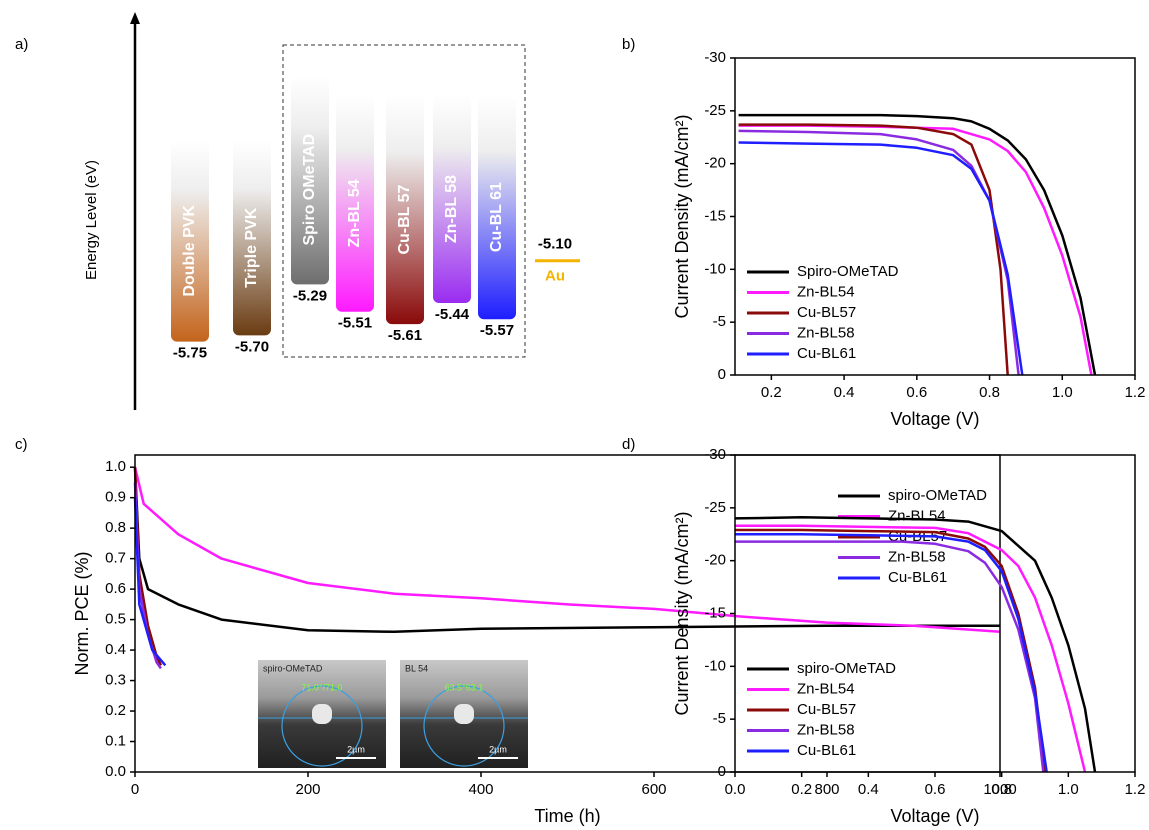  I want to click on x-tick-label: 800, so click(826, 789).